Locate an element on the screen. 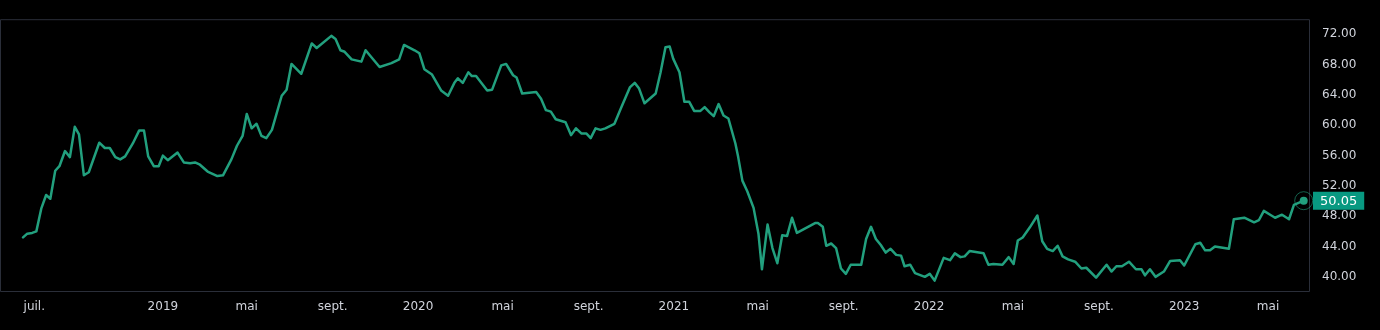  y-tick-label: 64.00 is located at coordinates (1339, 94).